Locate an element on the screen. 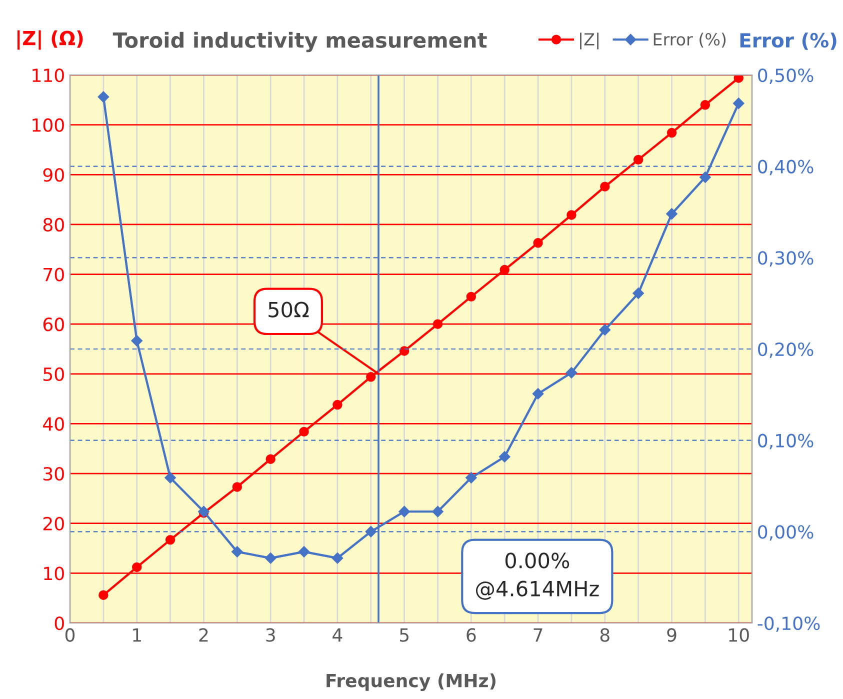 The width and height of the screenshot is (843, 699). y2-tick-label: 0,10% is located at coordinates (786, 442).